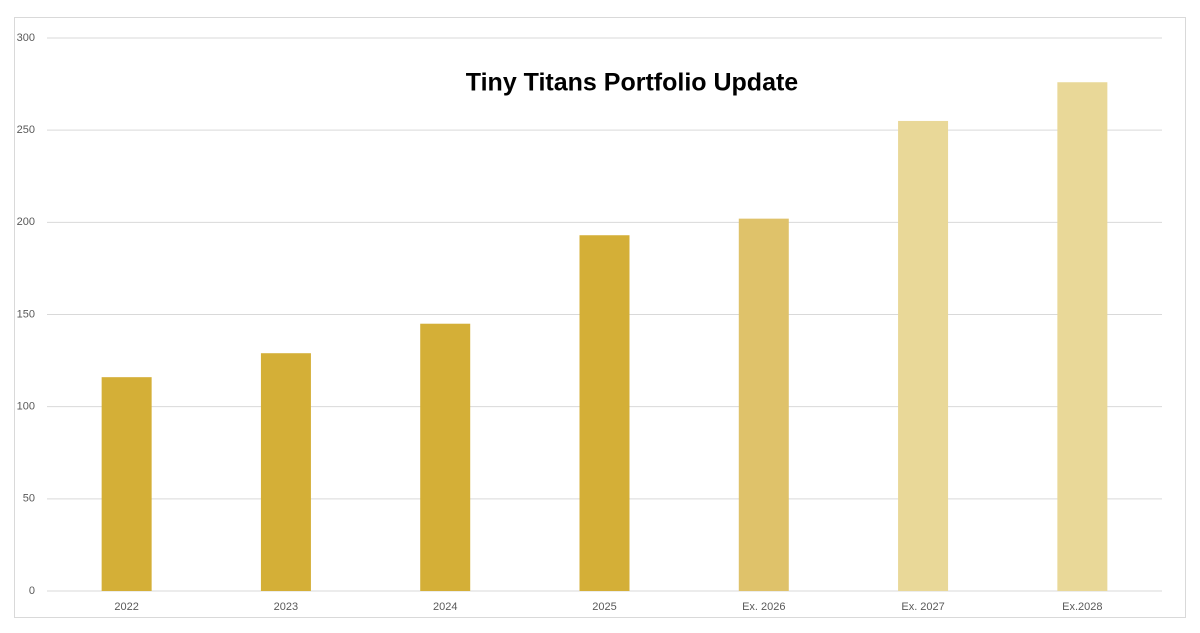  I want to click on y-tick-label: 0, so click(32, 591).